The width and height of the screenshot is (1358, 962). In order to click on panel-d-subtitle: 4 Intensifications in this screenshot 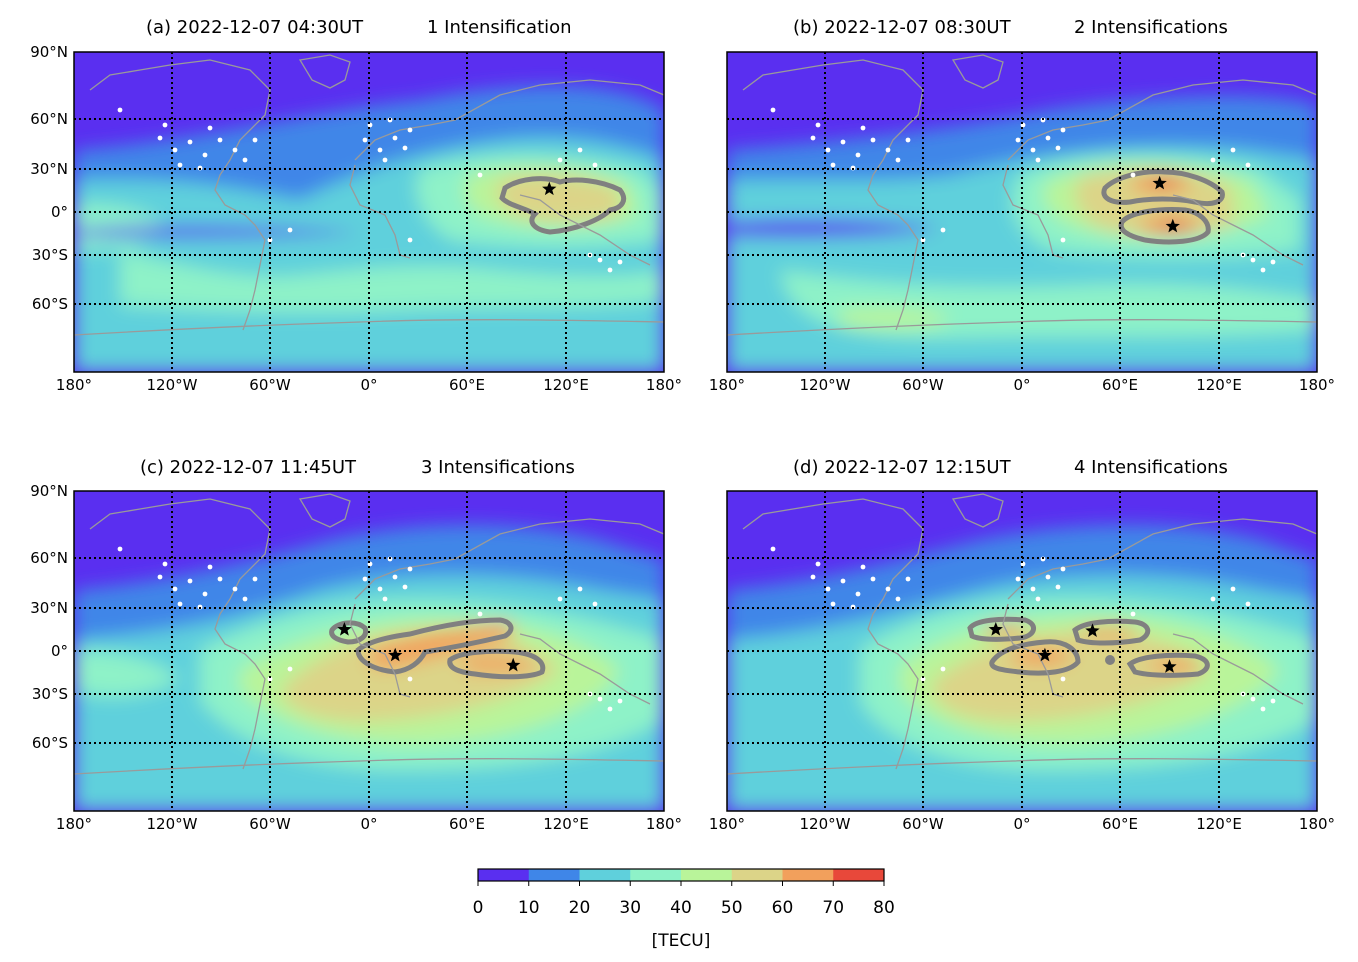, I will do `click(1151, 467)`.